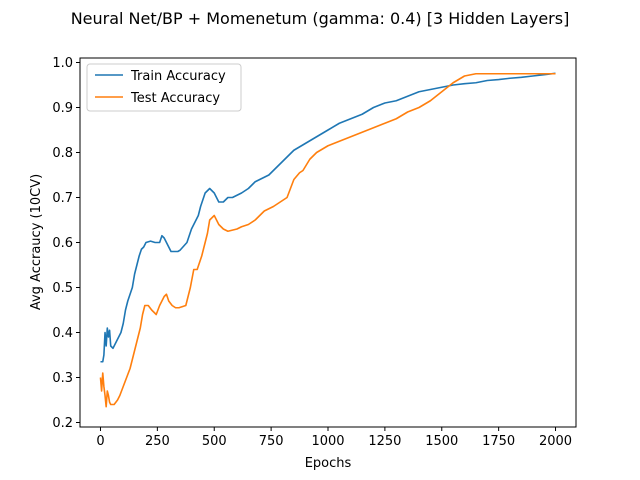  Describe the element at coordinates (62, 63) in the screenshot. I see `y-tick-label: 1.0` at that location.